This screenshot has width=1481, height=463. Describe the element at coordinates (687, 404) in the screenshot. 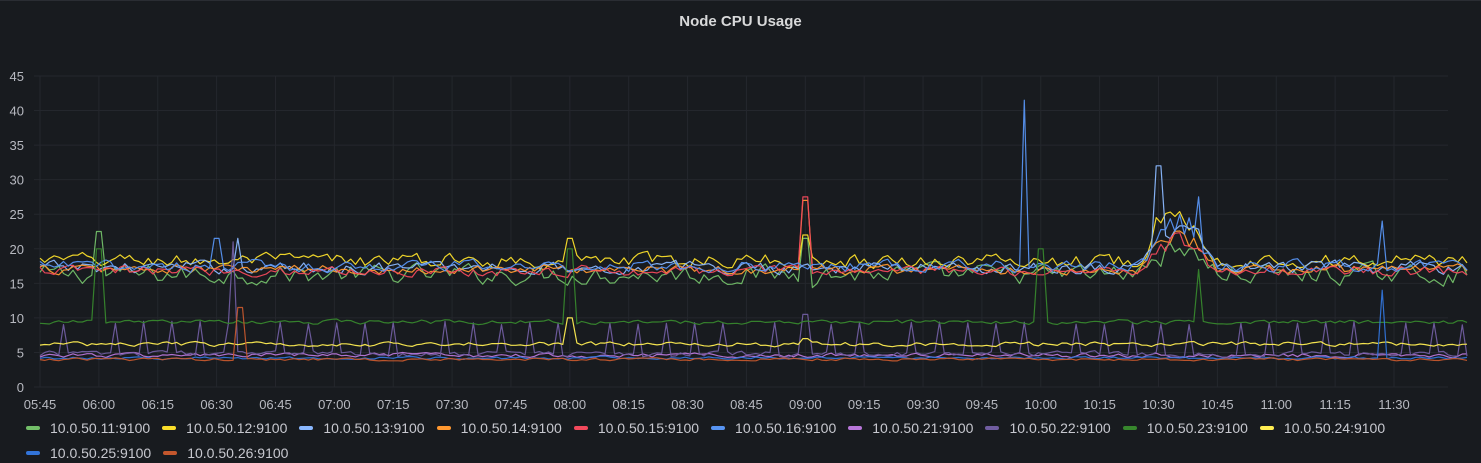

I see `x-tick-label: 08:30` at that location.